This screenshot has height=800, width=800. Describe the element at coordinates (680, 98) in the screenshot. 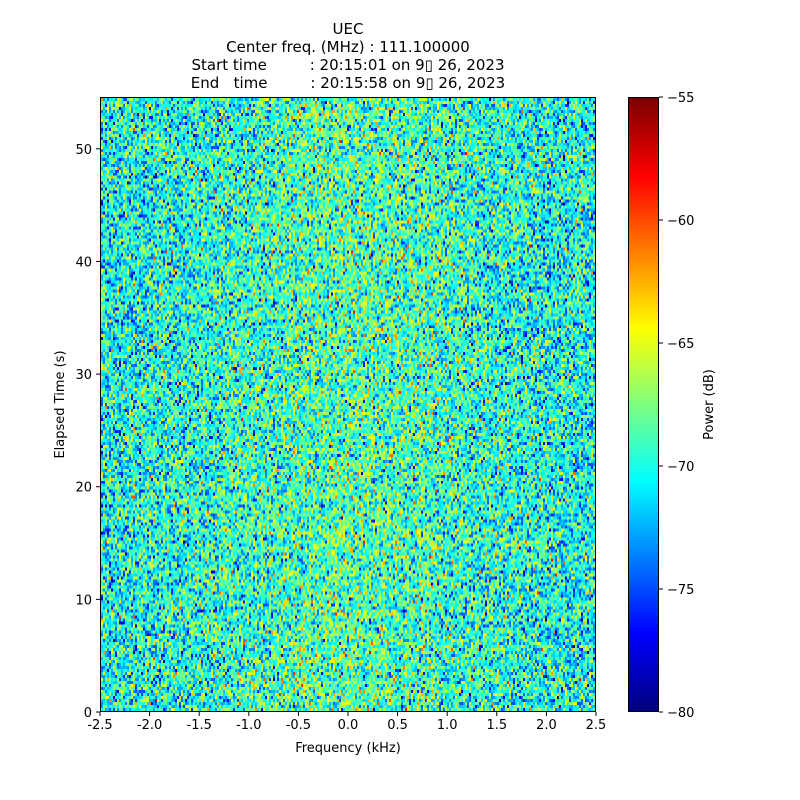

I see `colorbar-tick-label: −55` at that location.